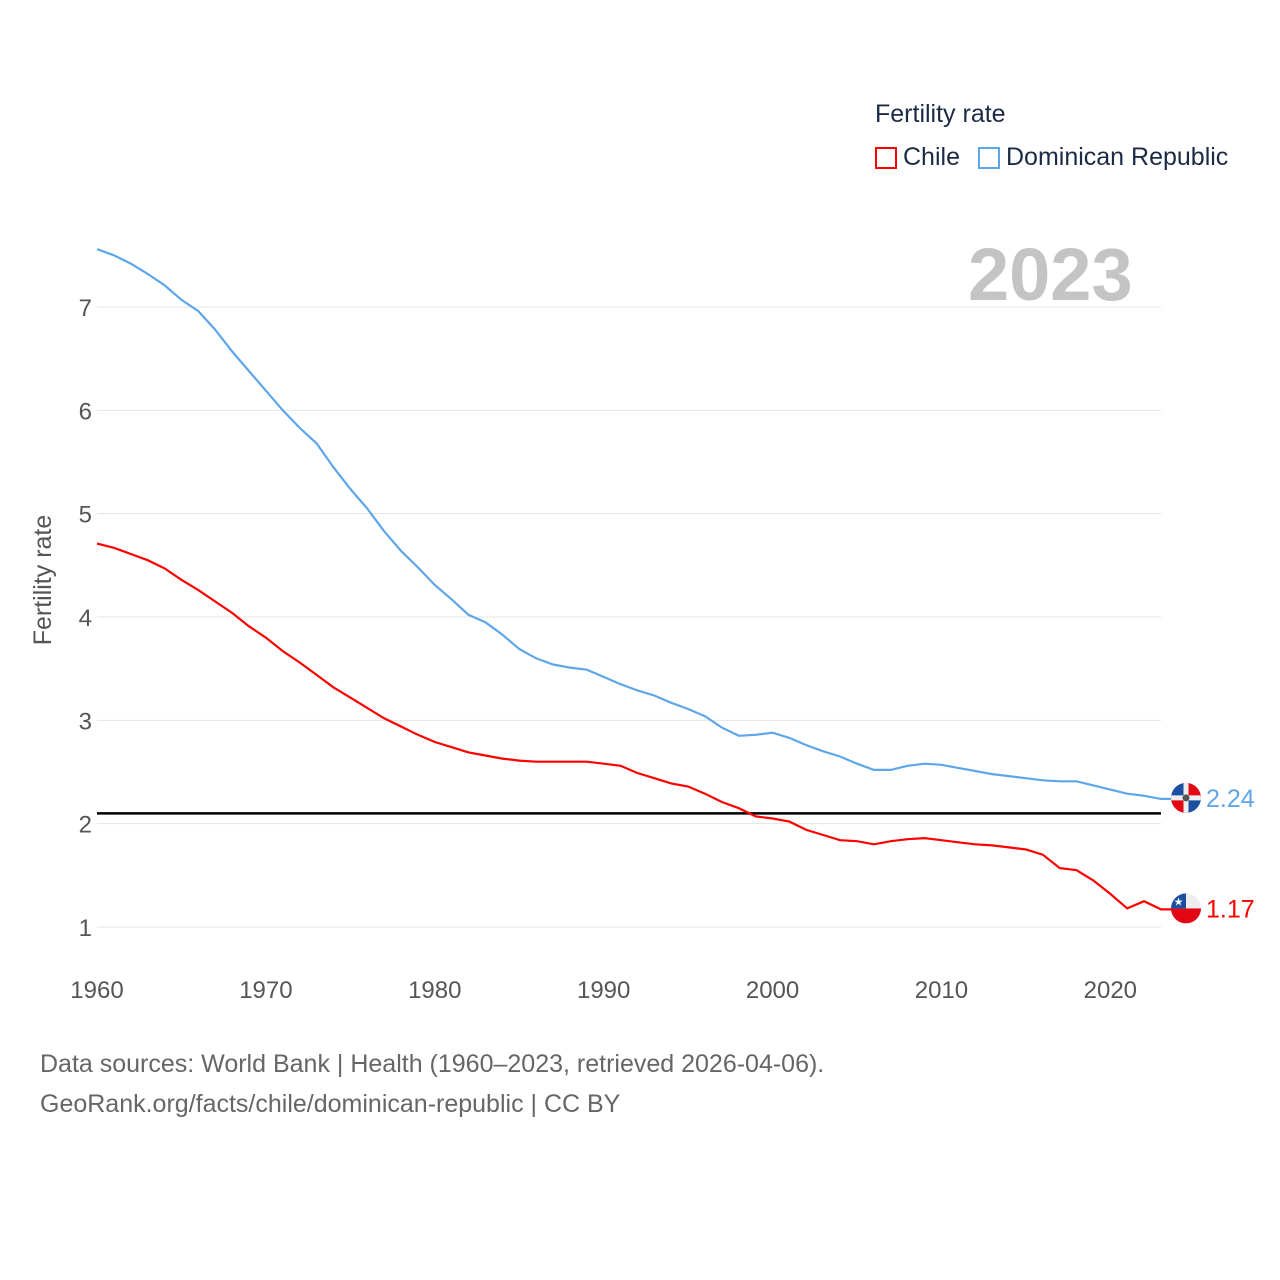  Describe the element at coordinates (941, 990) in the screenshot. I see `x-tick-label: 2010` at that location.